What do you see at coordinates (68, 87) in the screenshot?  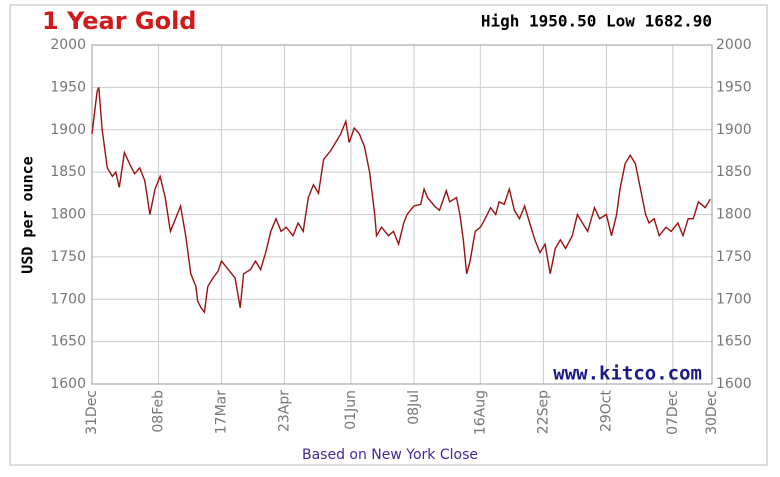 I see `y-tick-label: 1950` at bounding box center [68, 87].